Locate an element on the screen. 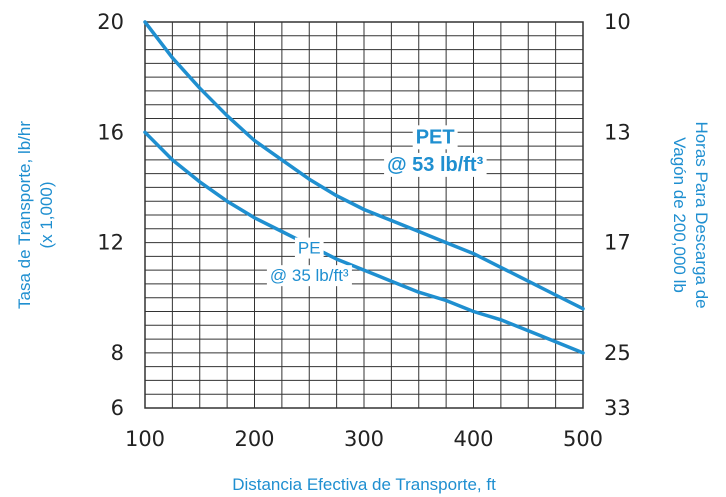 This screenshot has height=497, width=726. y-tick-label: 12 is located at coordinates (110, 243).